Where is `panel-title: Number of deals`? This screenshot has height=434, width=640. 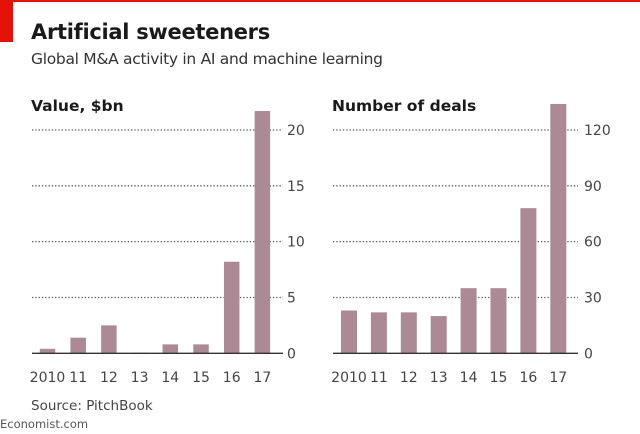 panel-title: Number of deals is located at coordinates (404, 106).